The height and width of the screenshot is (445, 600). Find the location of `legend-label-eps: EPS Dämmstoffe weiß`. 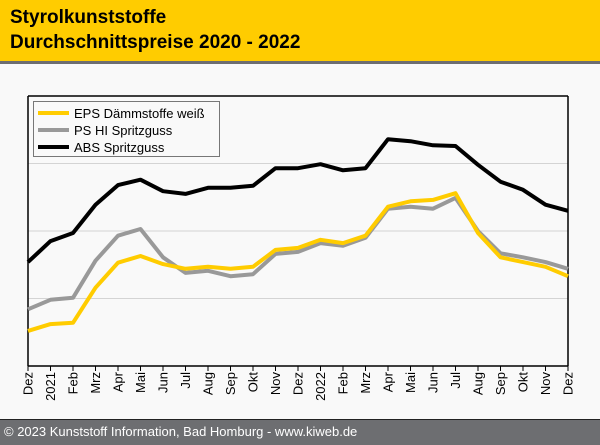

legend-label-eps: EPS Dämmstoffe weiß is located at coordinates (139, 113).